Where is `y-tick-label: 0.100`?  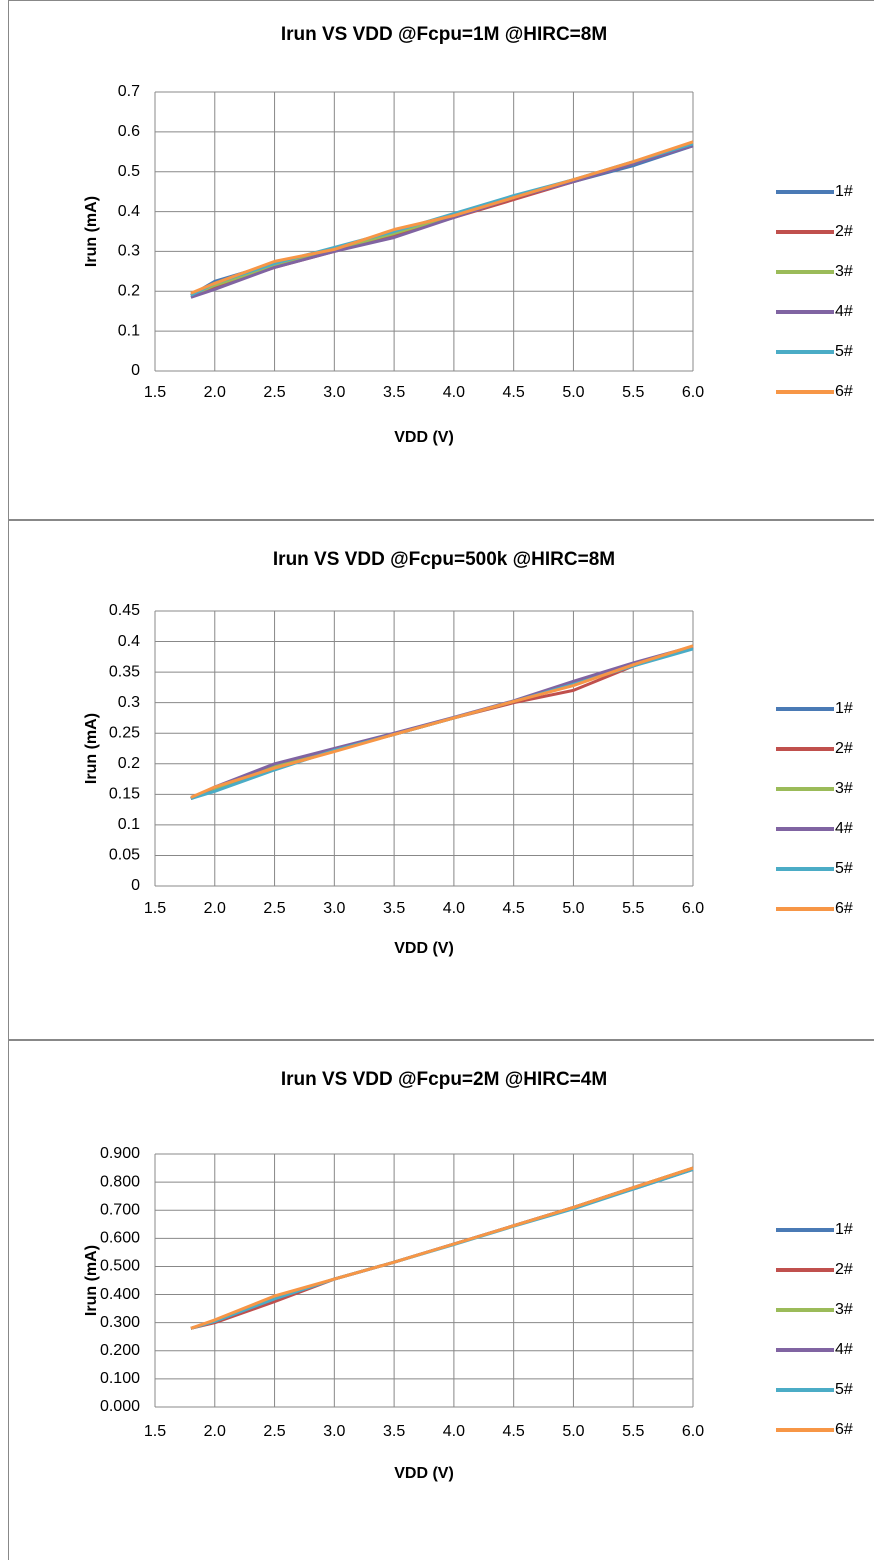 y-tick-label: 0.100 is located at coordinates (120, 1378).